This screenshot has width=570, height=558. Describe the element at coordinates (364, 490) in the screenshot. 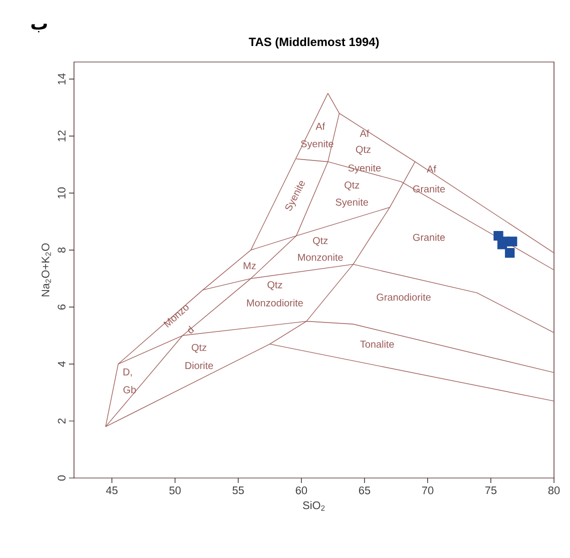

I see `x-tick-label: 65` at that location.